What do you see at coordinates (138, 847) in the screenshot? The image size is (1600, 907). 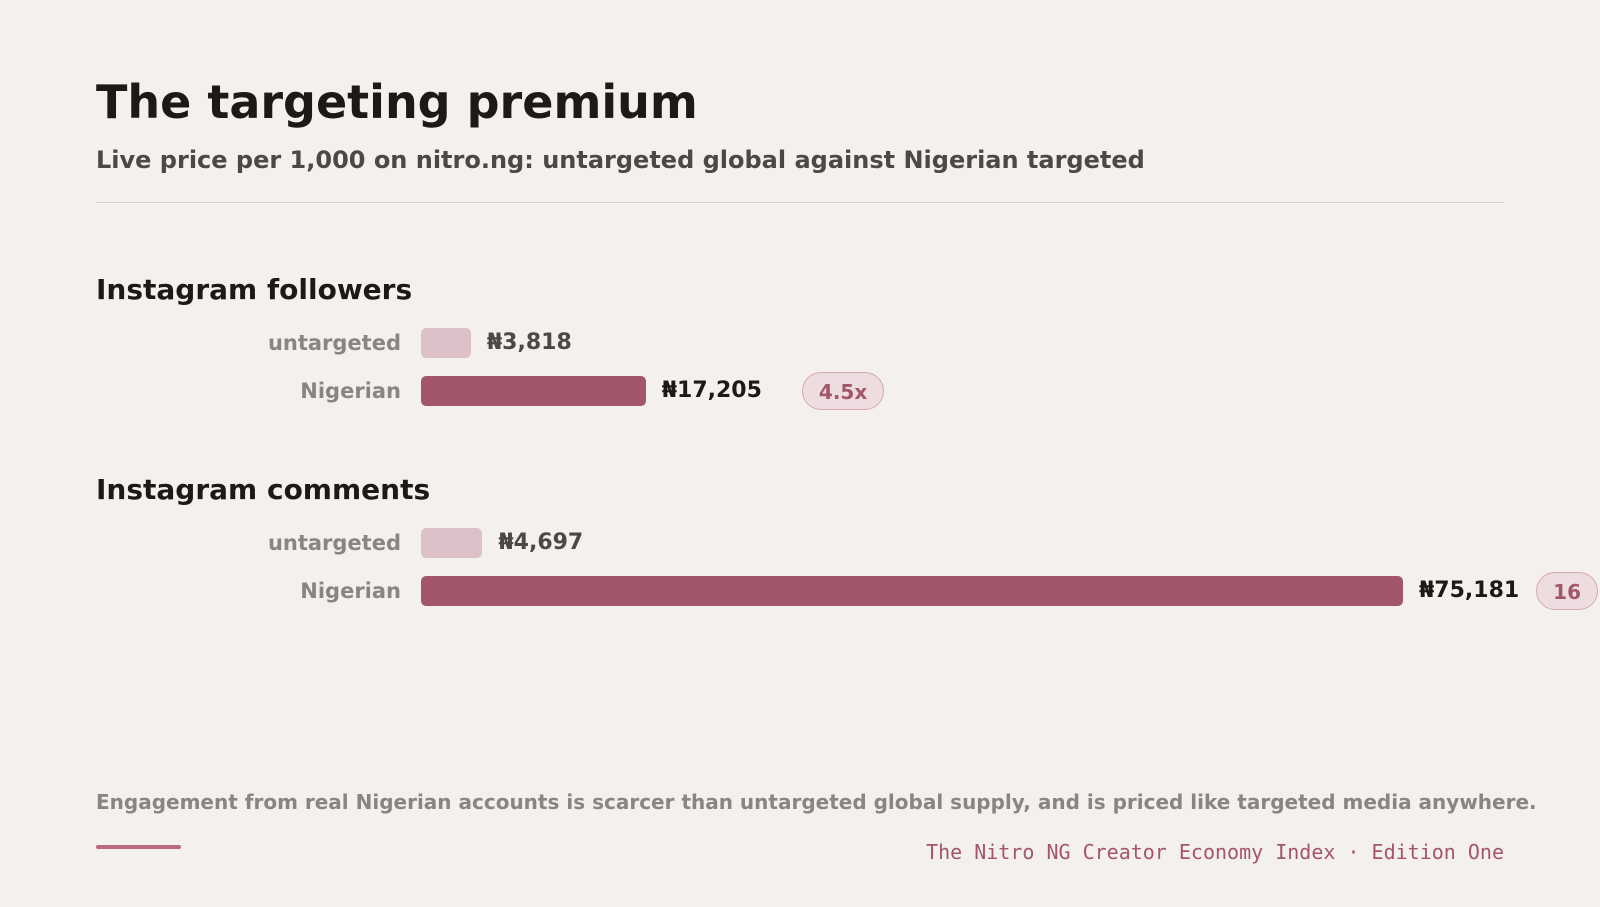 I see `accent-line` at bounding box center [138, 847].